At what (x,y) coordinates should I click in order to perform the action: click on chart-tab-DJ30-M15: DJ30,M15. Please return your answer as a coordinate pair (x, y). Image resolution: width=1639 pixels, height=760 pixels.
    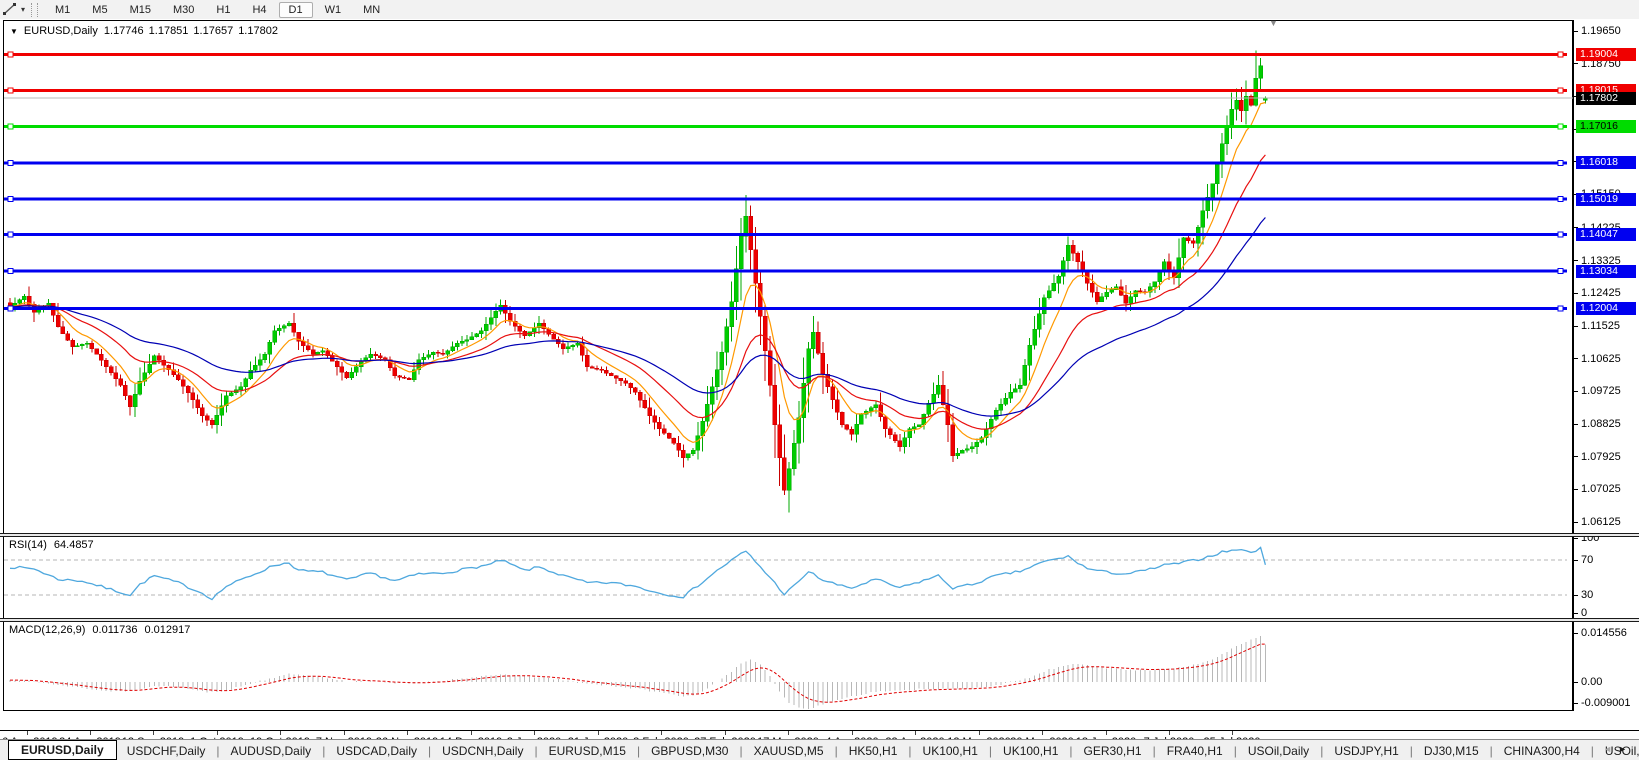
    Looking at the image, I should click on (1451, 750).